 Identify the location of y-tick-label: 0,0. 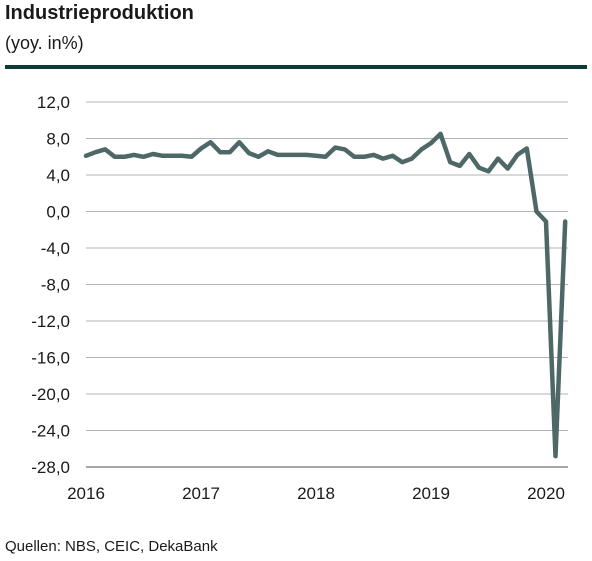
(58, 212).